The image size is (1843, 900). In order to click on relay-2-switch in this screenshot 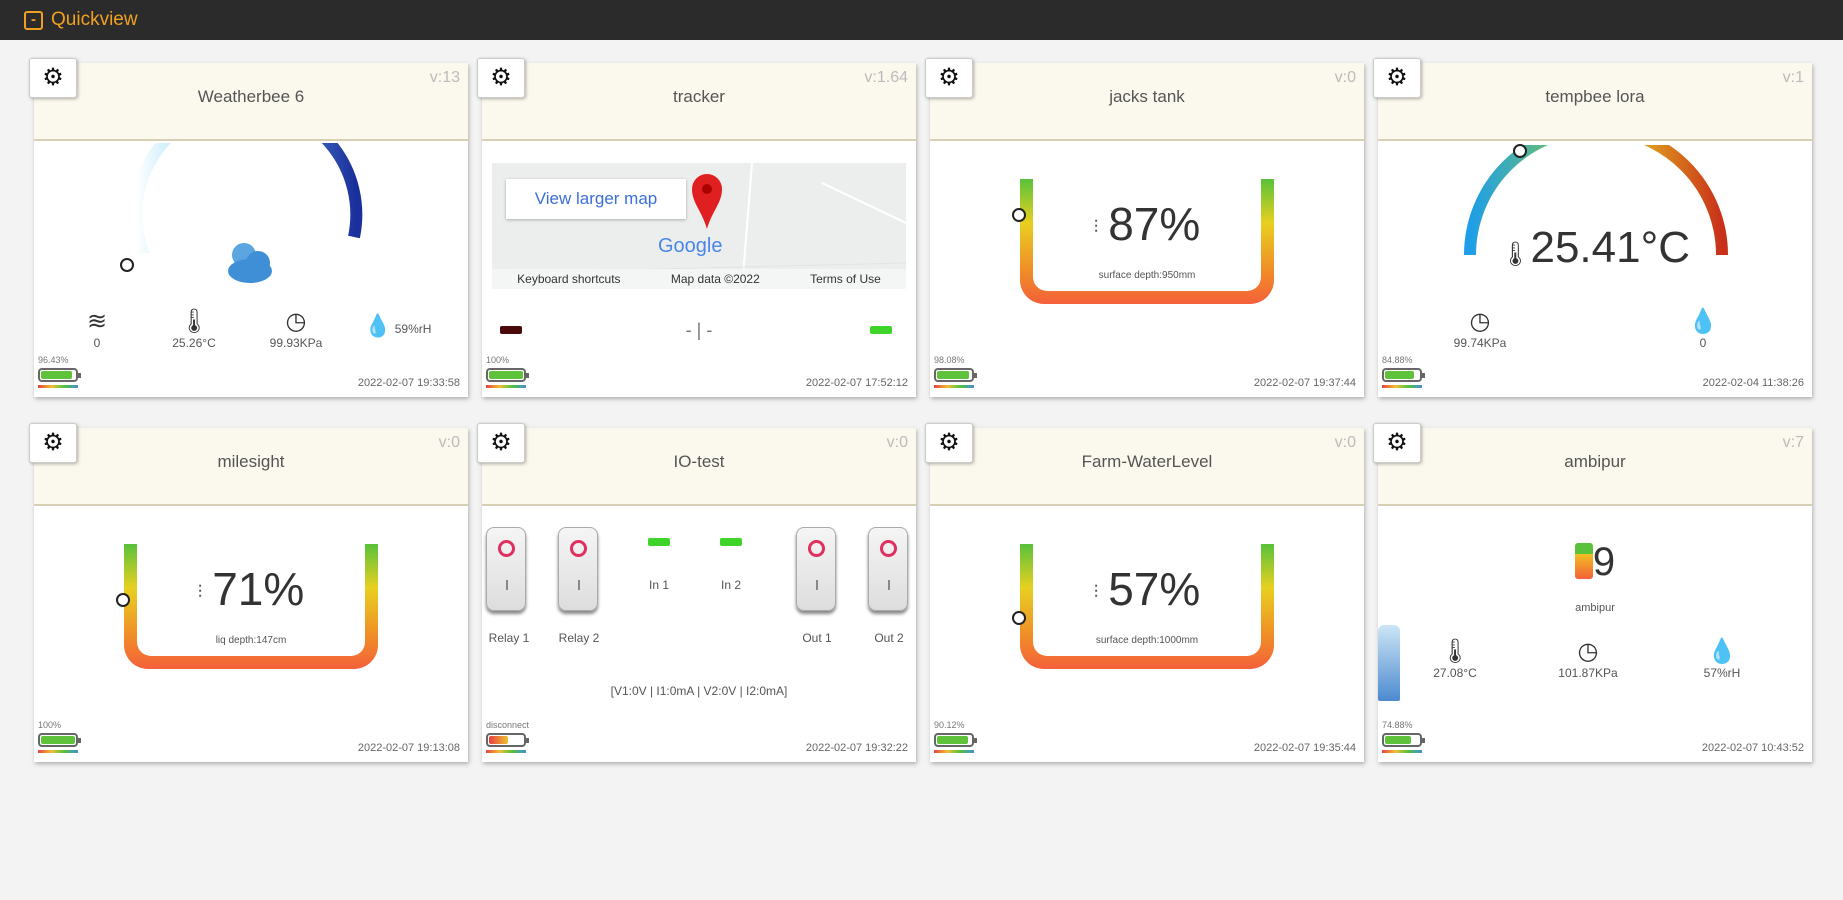, I will do `click(578, 569)`.